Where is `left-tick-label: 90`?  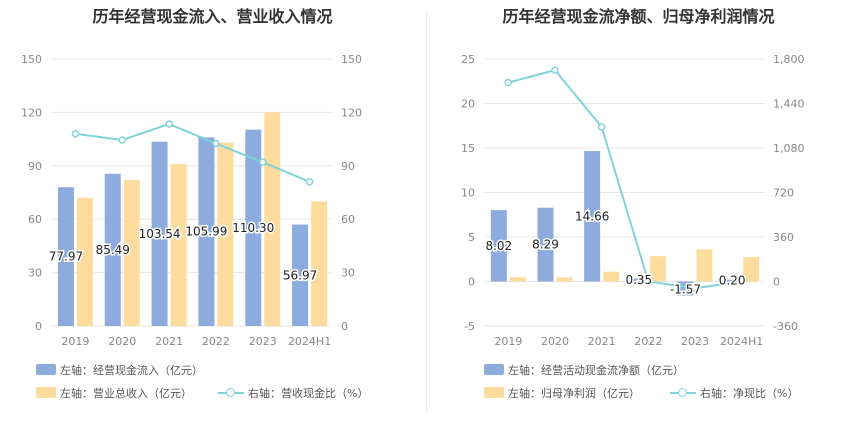 left-tick-label: 90 is located at coordinates (35, 166).